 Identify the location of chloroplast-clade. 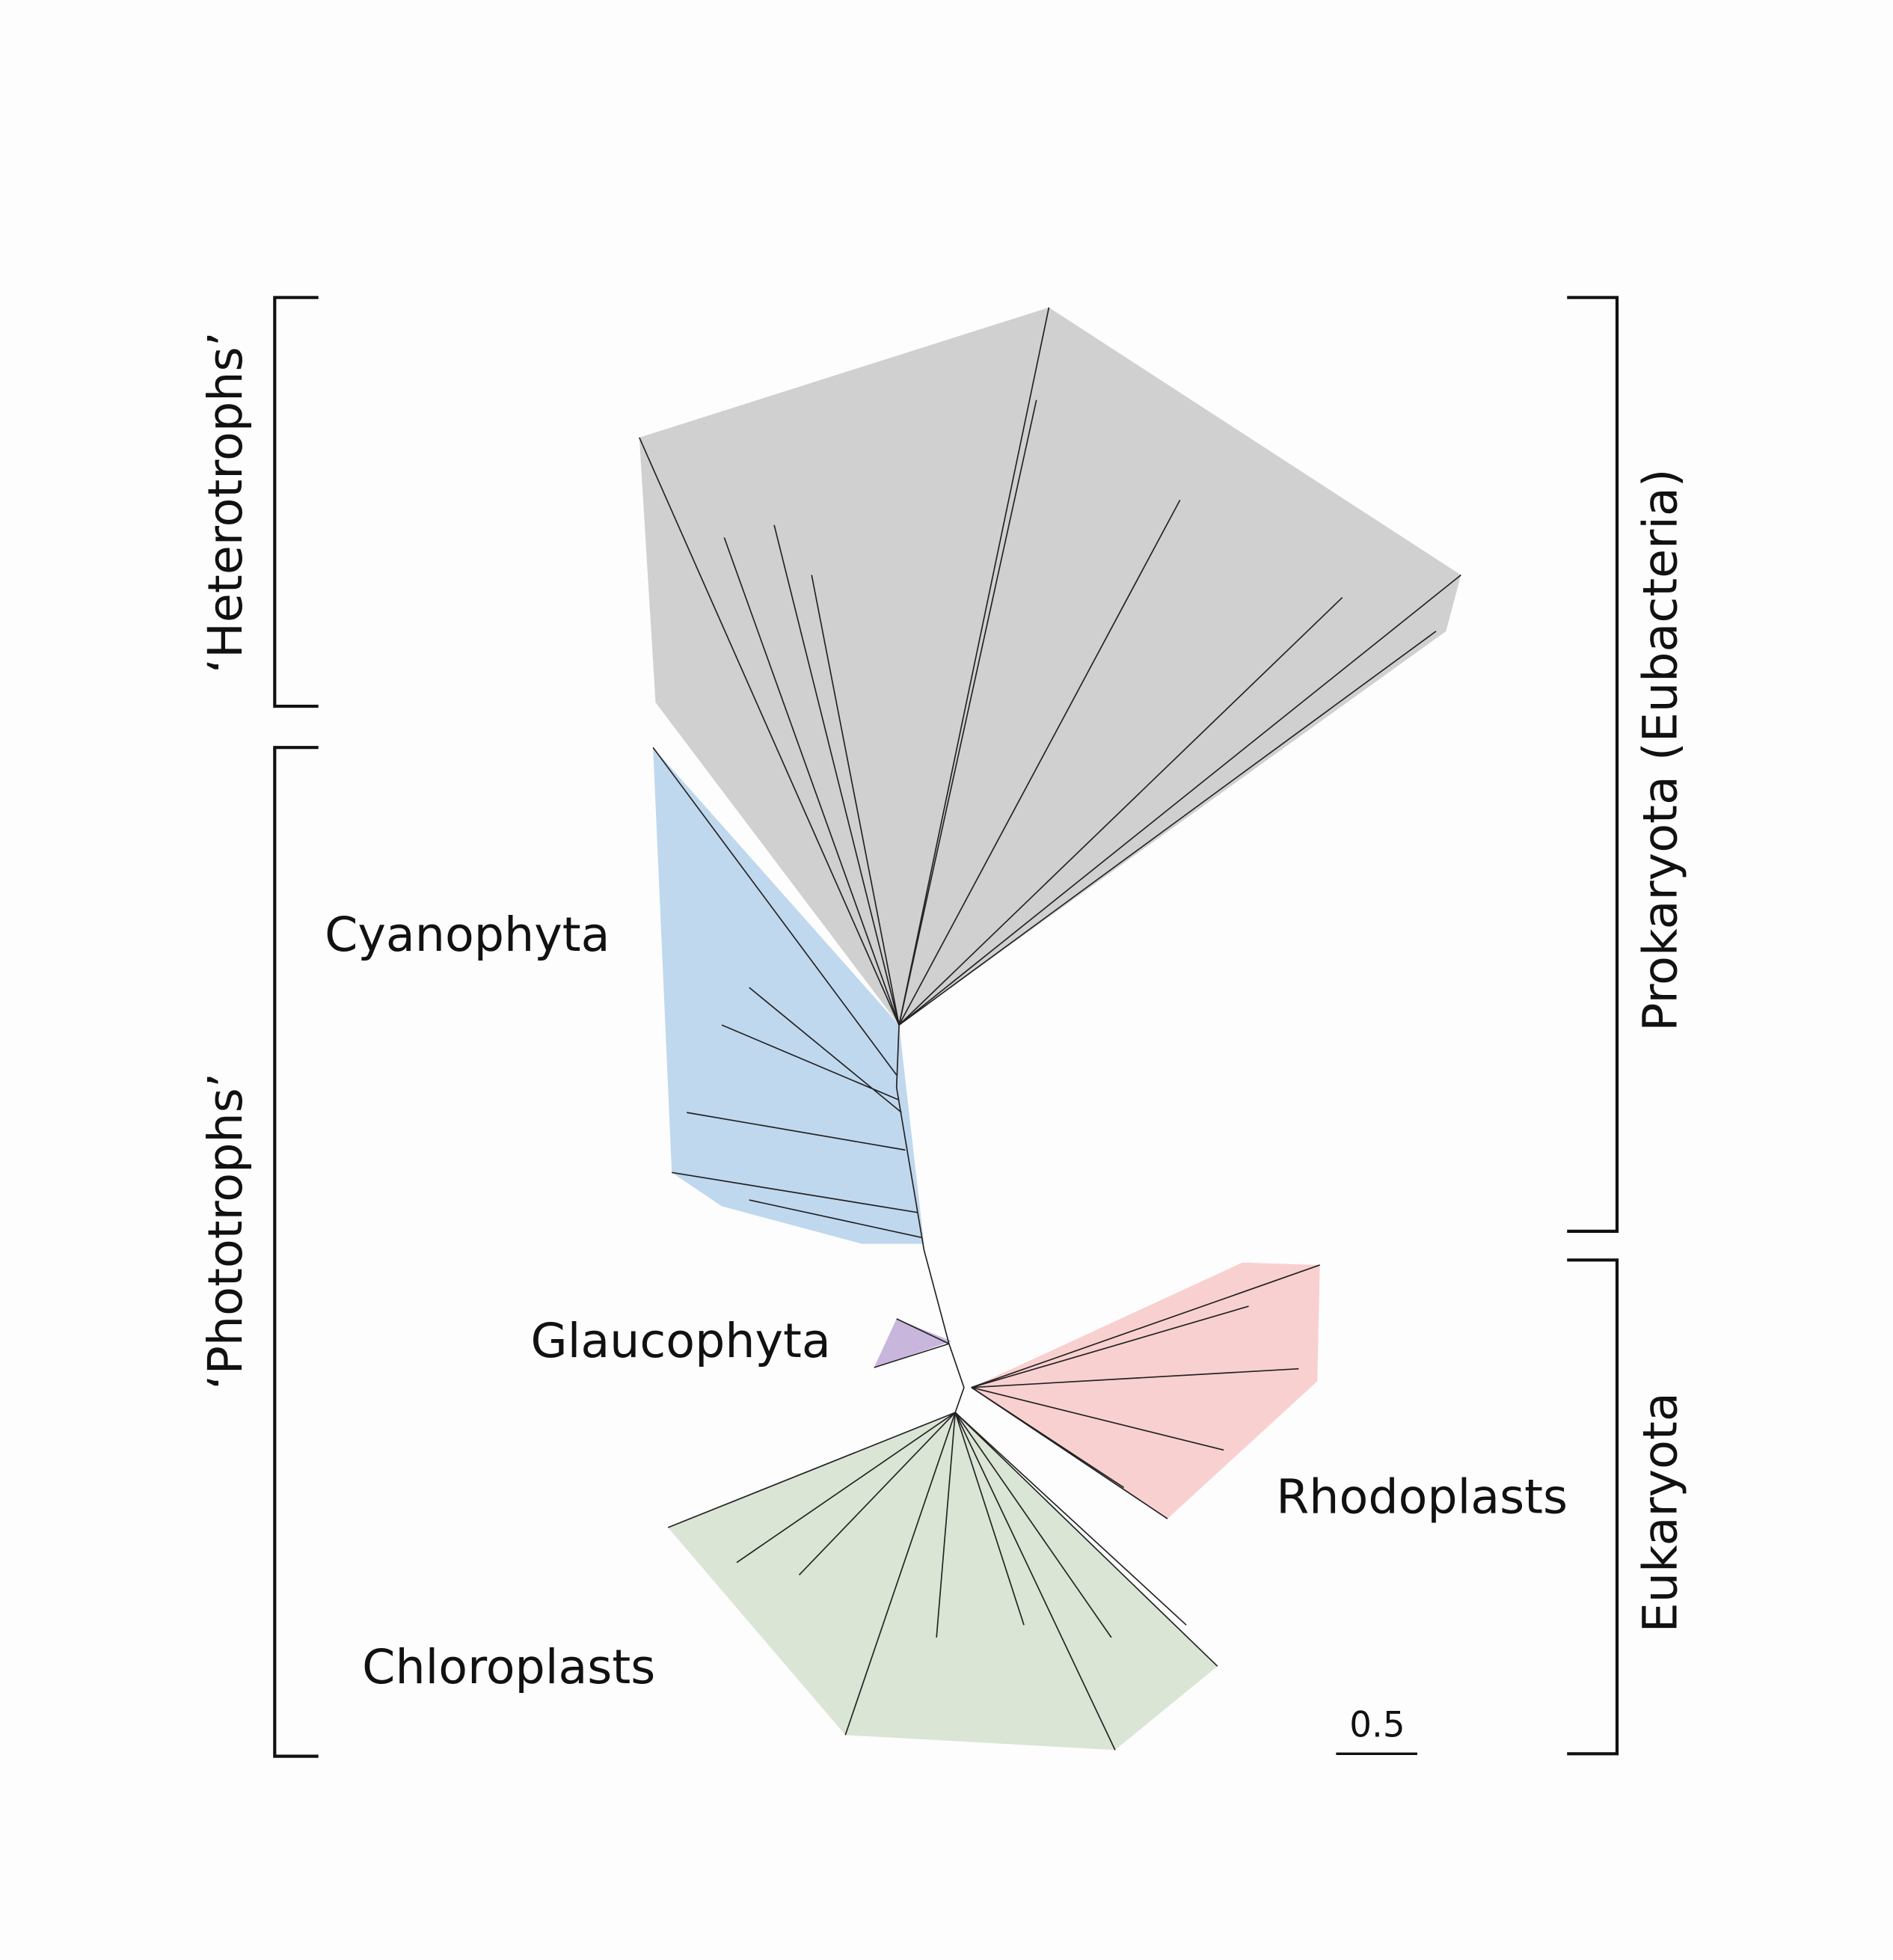
(943, 1581).